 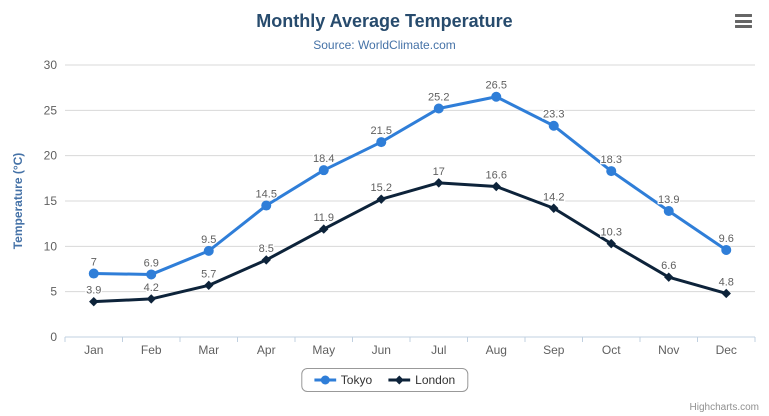 What do you see at coordinates (438, 98) in the screenshot?
I see `tokyo-data-label: 25.2` at bounding box center [438, 98].